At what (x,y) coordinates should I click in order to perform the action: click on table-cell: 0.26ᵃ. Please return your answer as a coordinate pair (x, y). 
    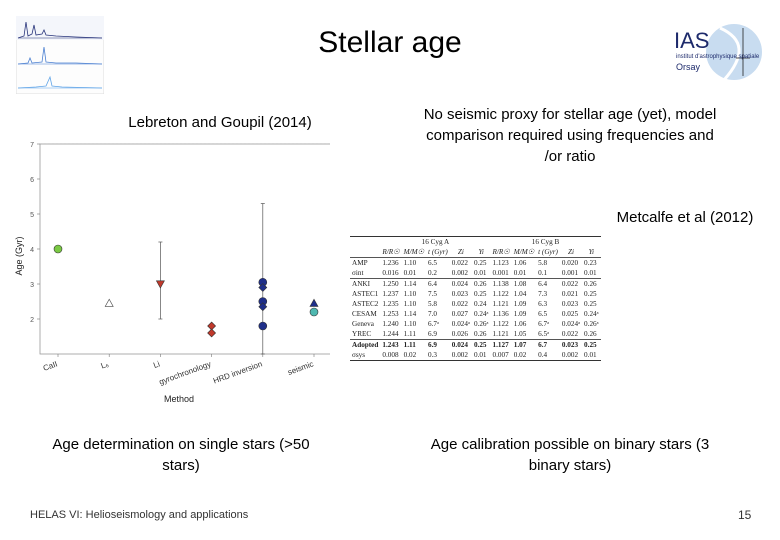
    Looking at the image, I should click on (591, 324).